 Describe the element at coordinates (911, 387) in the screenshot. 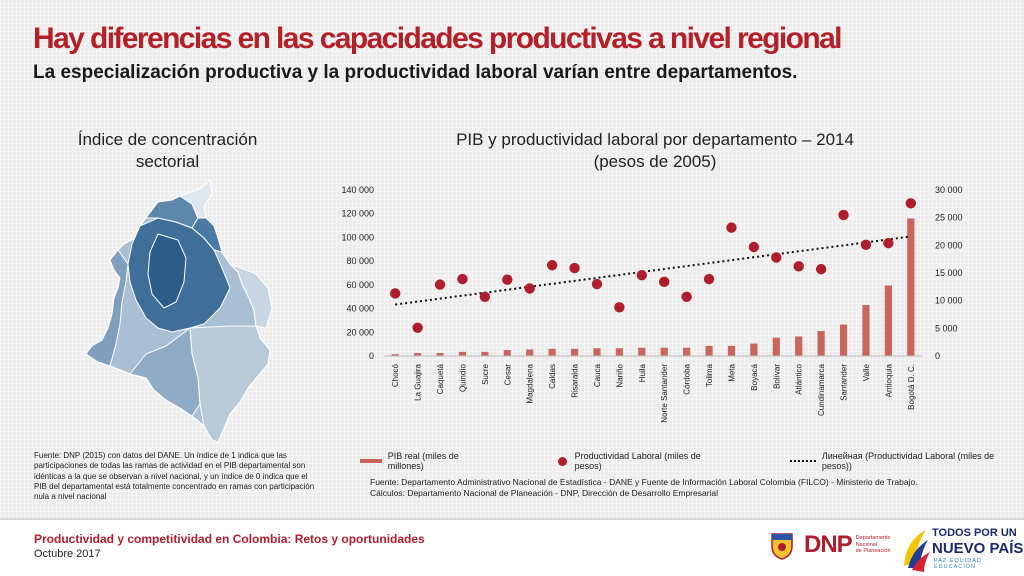

I see `x-tick-label: Bogotá D. C.` at that location.